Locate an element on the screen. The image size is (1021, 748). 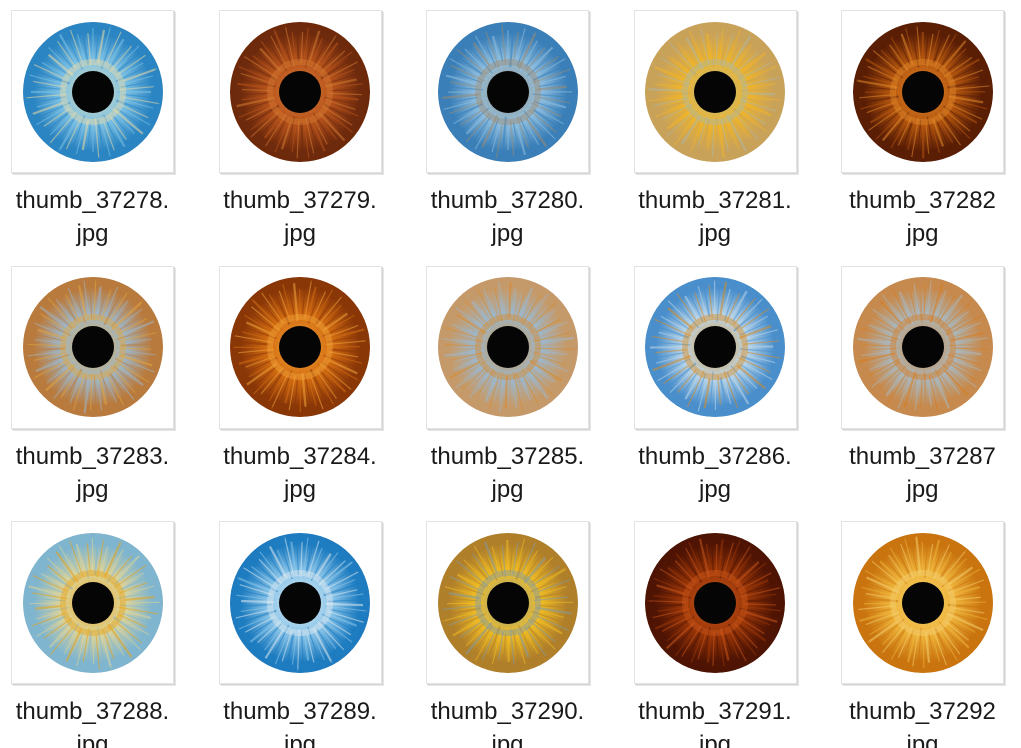
file-name-label: thumb_37289. jpg is located at coordinates (300, 721).